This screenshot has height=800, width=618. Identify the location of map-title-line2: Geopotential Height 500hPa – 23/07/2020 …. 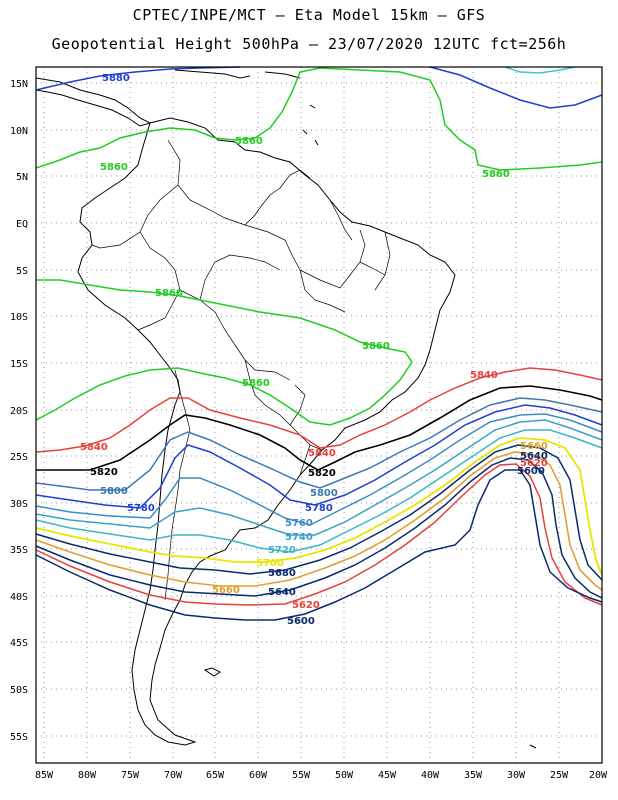
(309, 44).